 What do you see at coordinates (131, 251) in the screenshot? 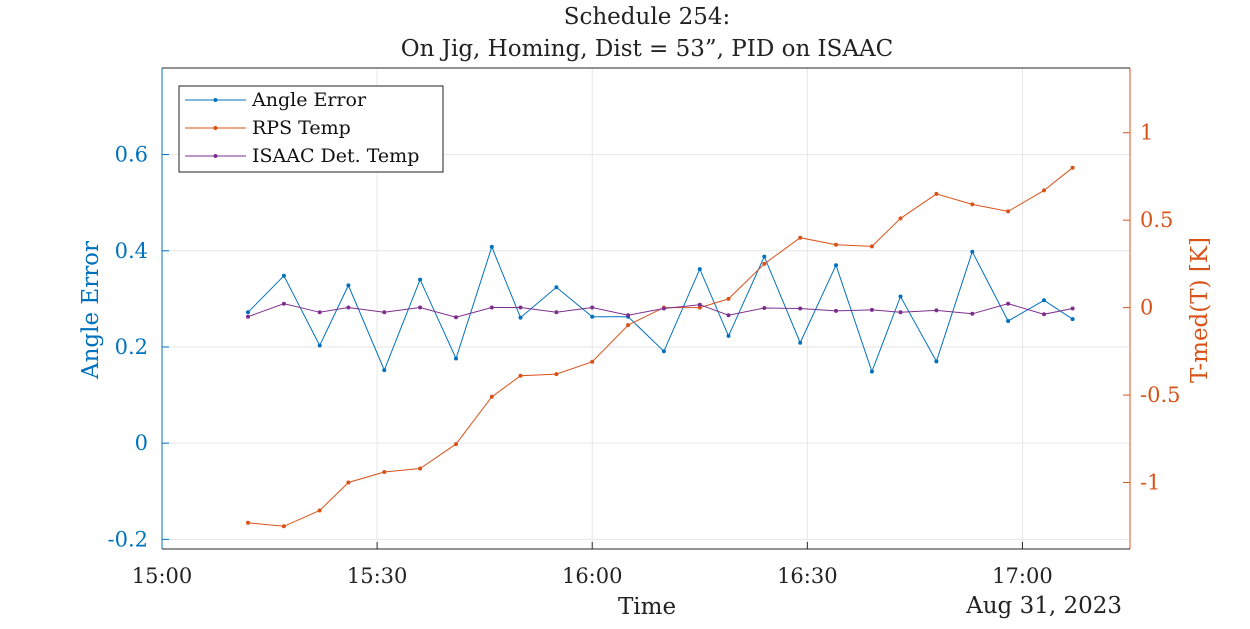
I see `y-left-tick-label: 0.4` at bounding box center [131, 251].